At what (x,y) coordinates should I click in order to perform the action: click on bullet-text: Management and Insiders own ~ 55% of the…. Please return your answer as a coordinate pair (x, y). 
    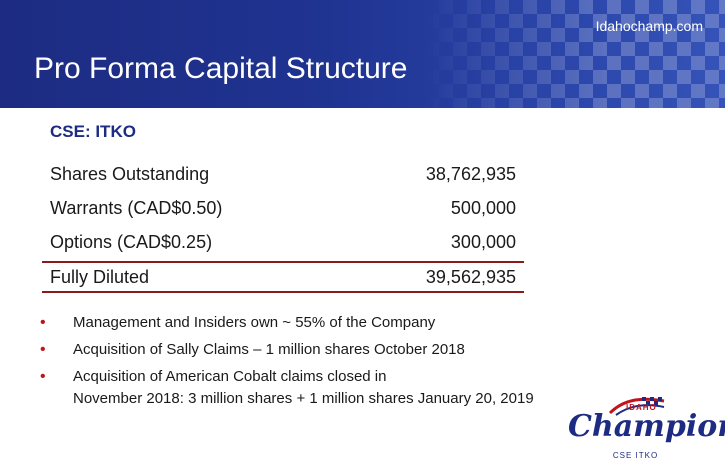
    Looking at the image, I should click on (254, 322).